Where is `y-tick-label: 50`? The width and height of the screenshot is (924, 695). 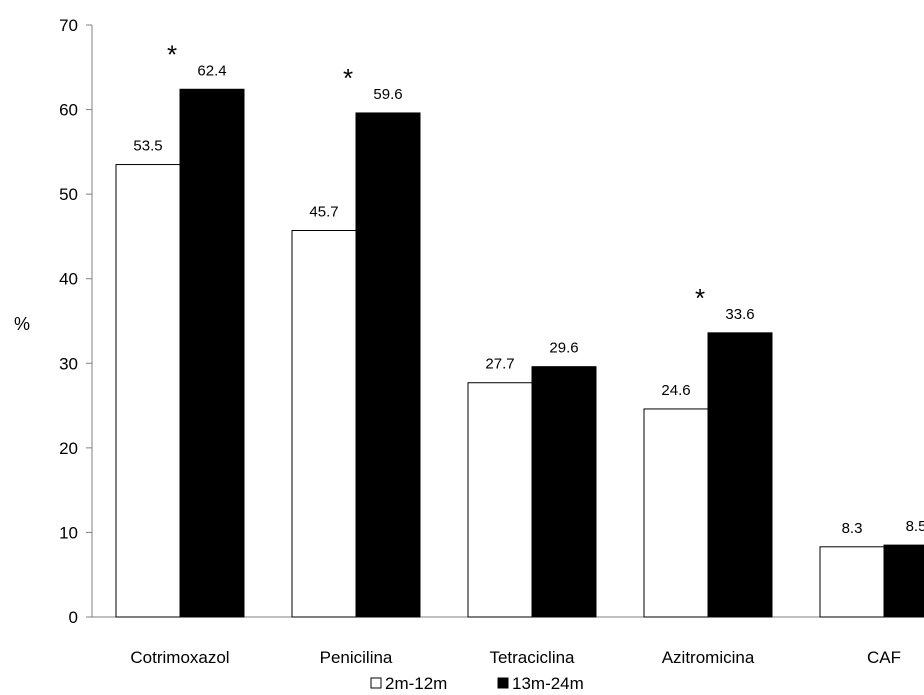
y-tick-label: 50 is located at coordinates (68, 194).